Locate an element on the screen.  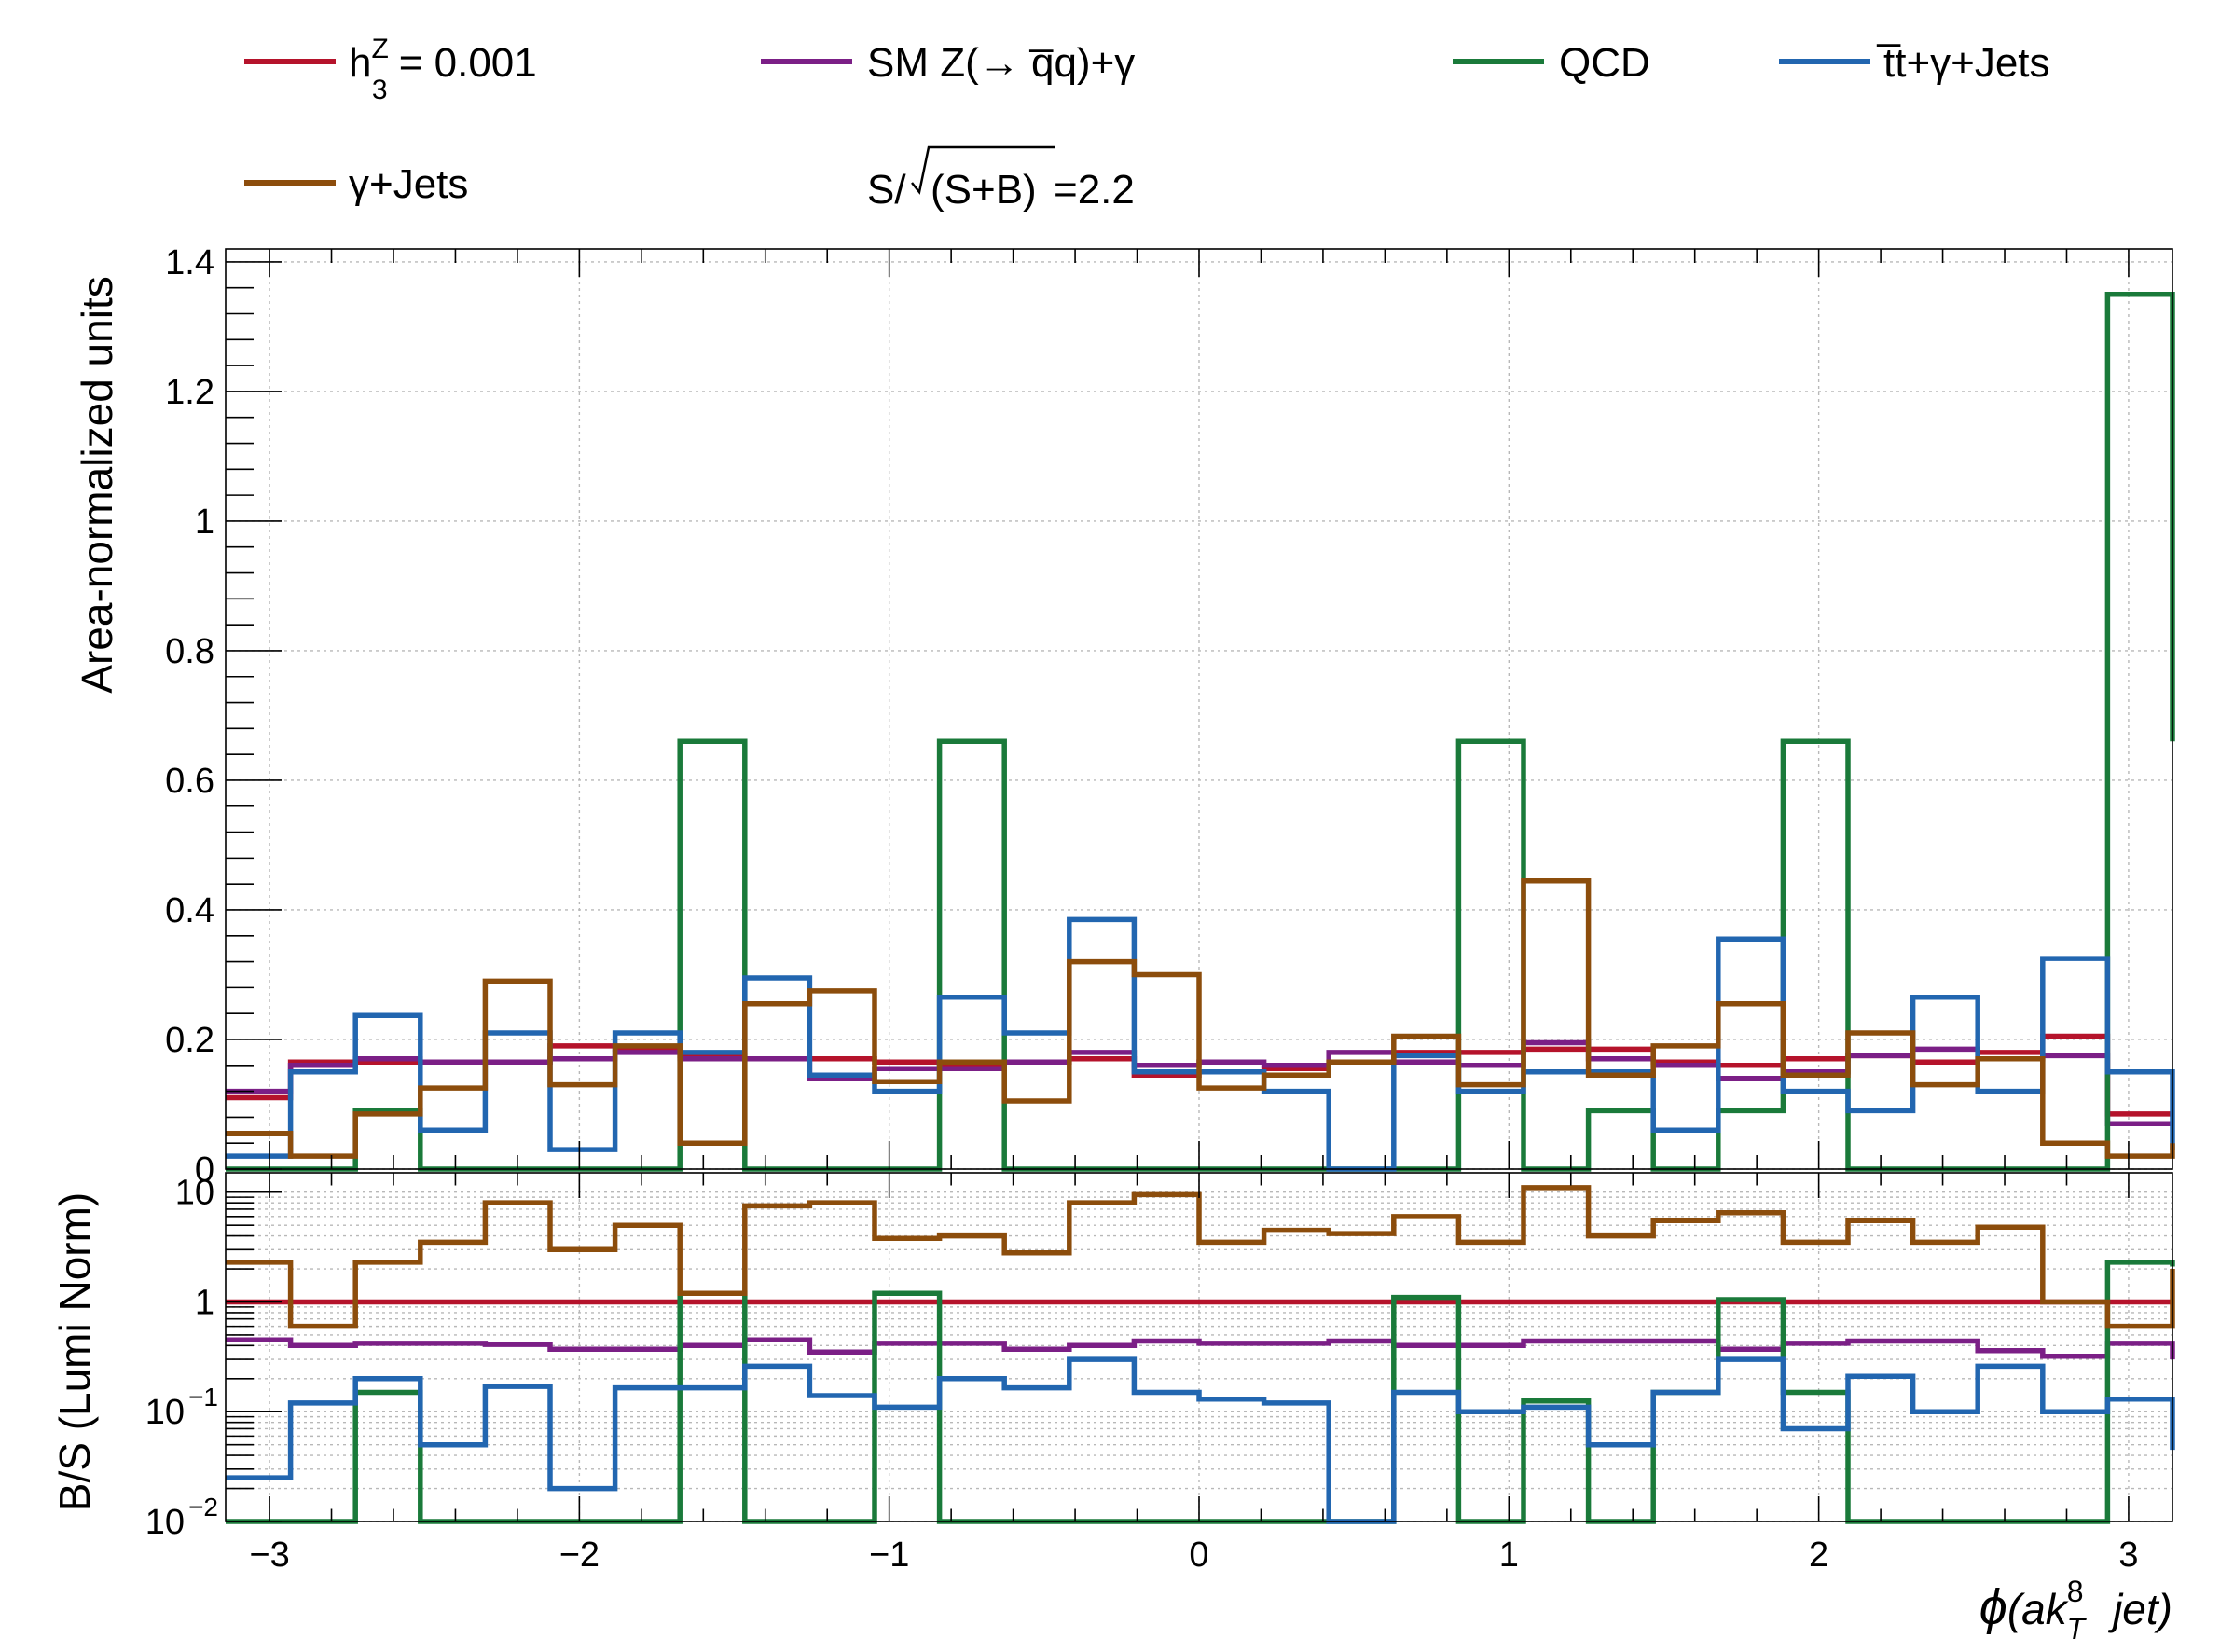
top-ytick-label: 1 is located at coordinates (204, 522).